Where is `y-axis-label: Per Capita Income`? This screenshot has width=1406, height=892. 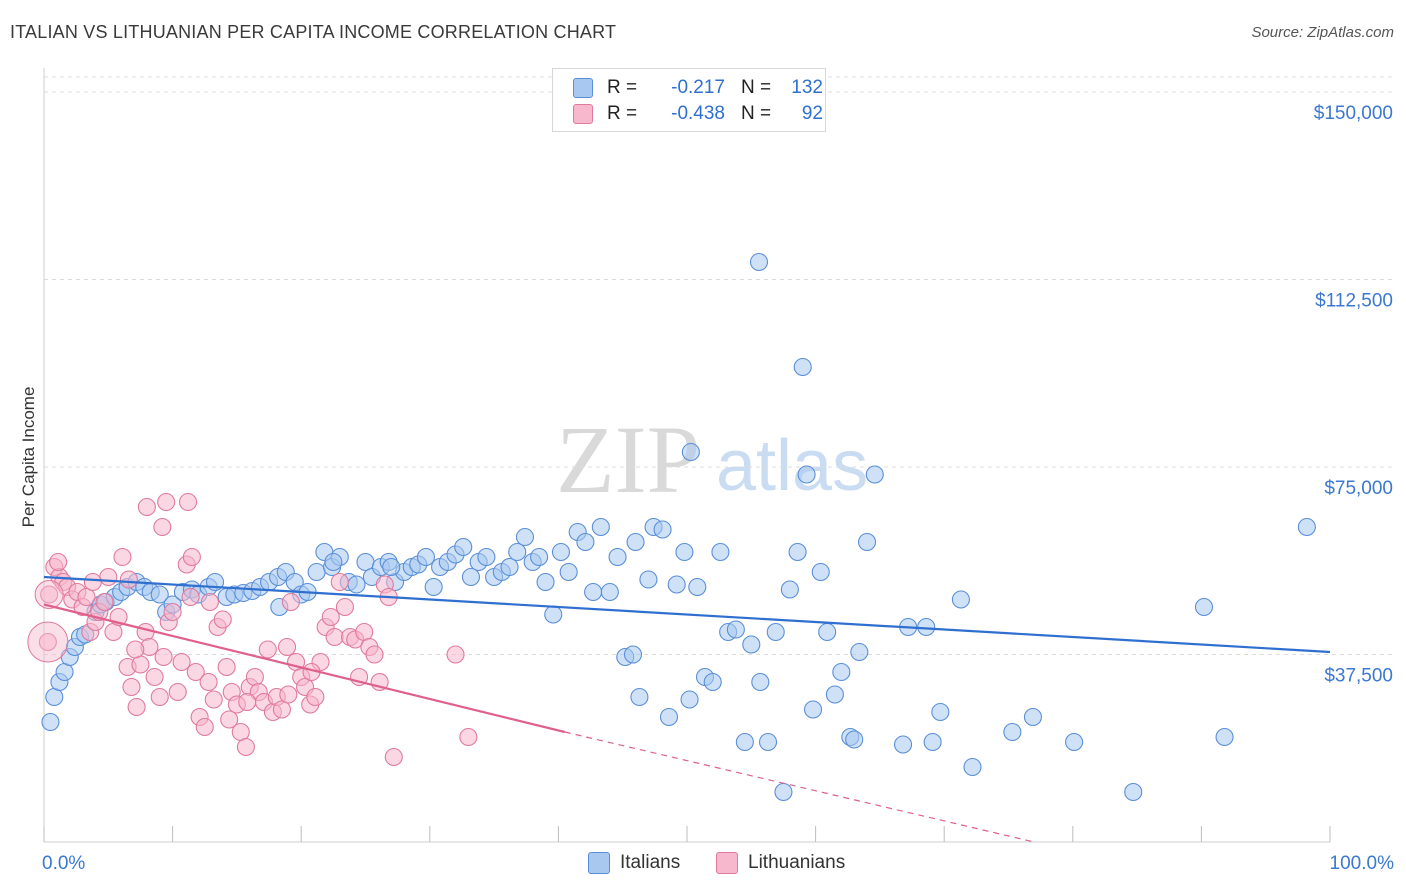
y-axis-label: Per Capita Income is located at coordinates (28, 457).